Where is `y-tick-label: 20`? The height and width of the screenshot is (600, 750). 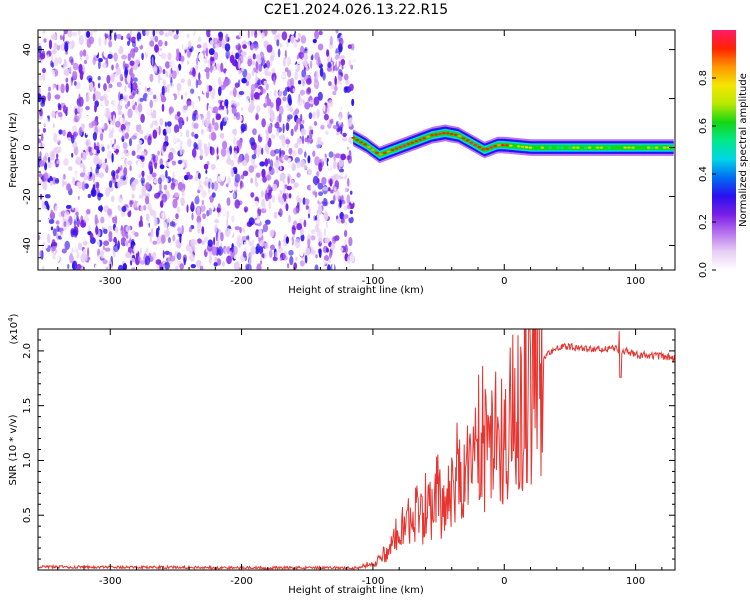
y-tick-label: 20 is located at coordinates (27, 98).